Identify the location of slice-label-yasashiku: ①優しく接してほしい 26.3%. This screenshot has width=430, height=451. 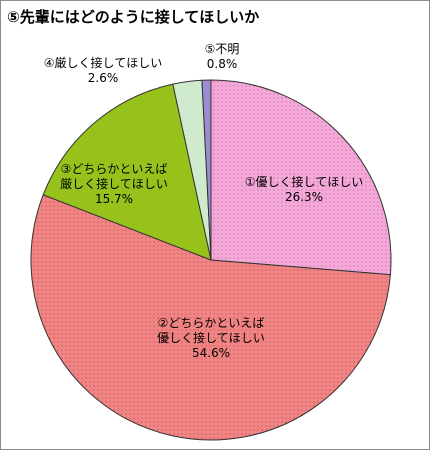
(304, 189).